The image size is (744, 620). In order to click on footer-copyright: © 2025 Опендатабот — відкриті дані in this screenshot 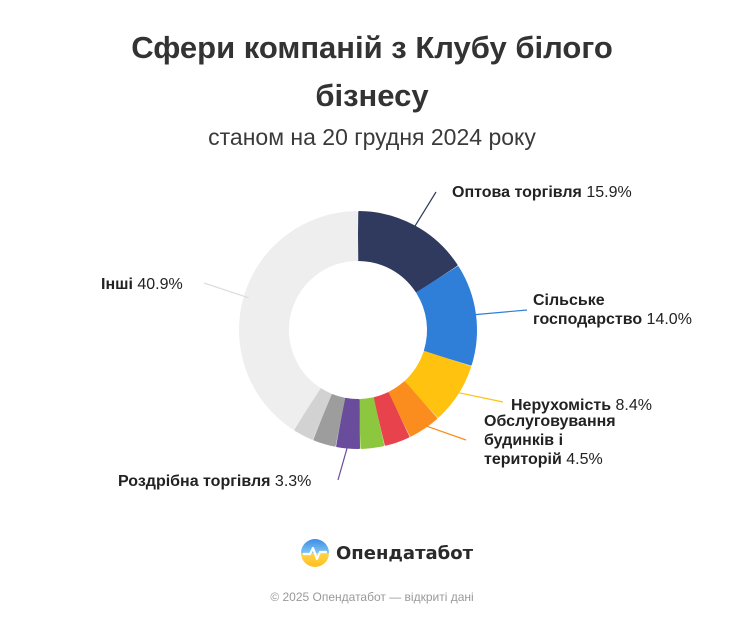, I will do `click(372, 597)`.